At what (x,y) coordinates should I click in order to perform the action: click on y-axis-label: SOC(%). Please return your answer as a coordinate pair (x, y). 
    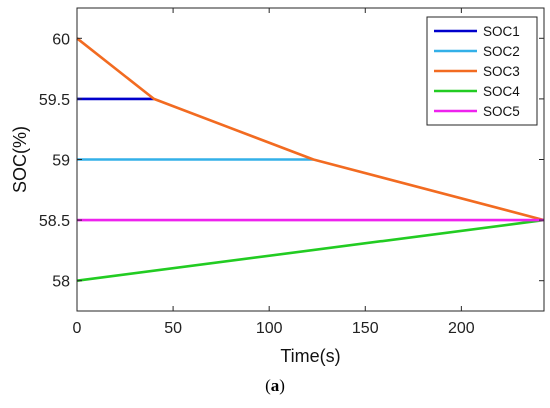
    Looking at the image, I should click on (20, 159).